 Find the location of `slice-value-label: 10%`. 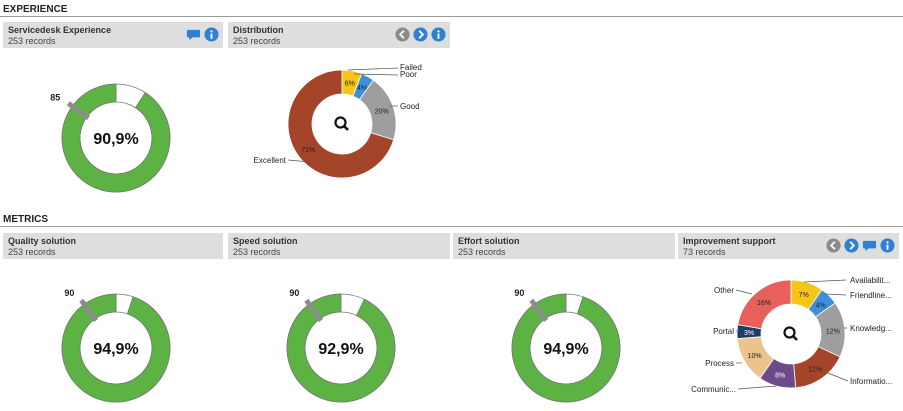

slice-value-label: 10% is located at coordinates (755, 356).